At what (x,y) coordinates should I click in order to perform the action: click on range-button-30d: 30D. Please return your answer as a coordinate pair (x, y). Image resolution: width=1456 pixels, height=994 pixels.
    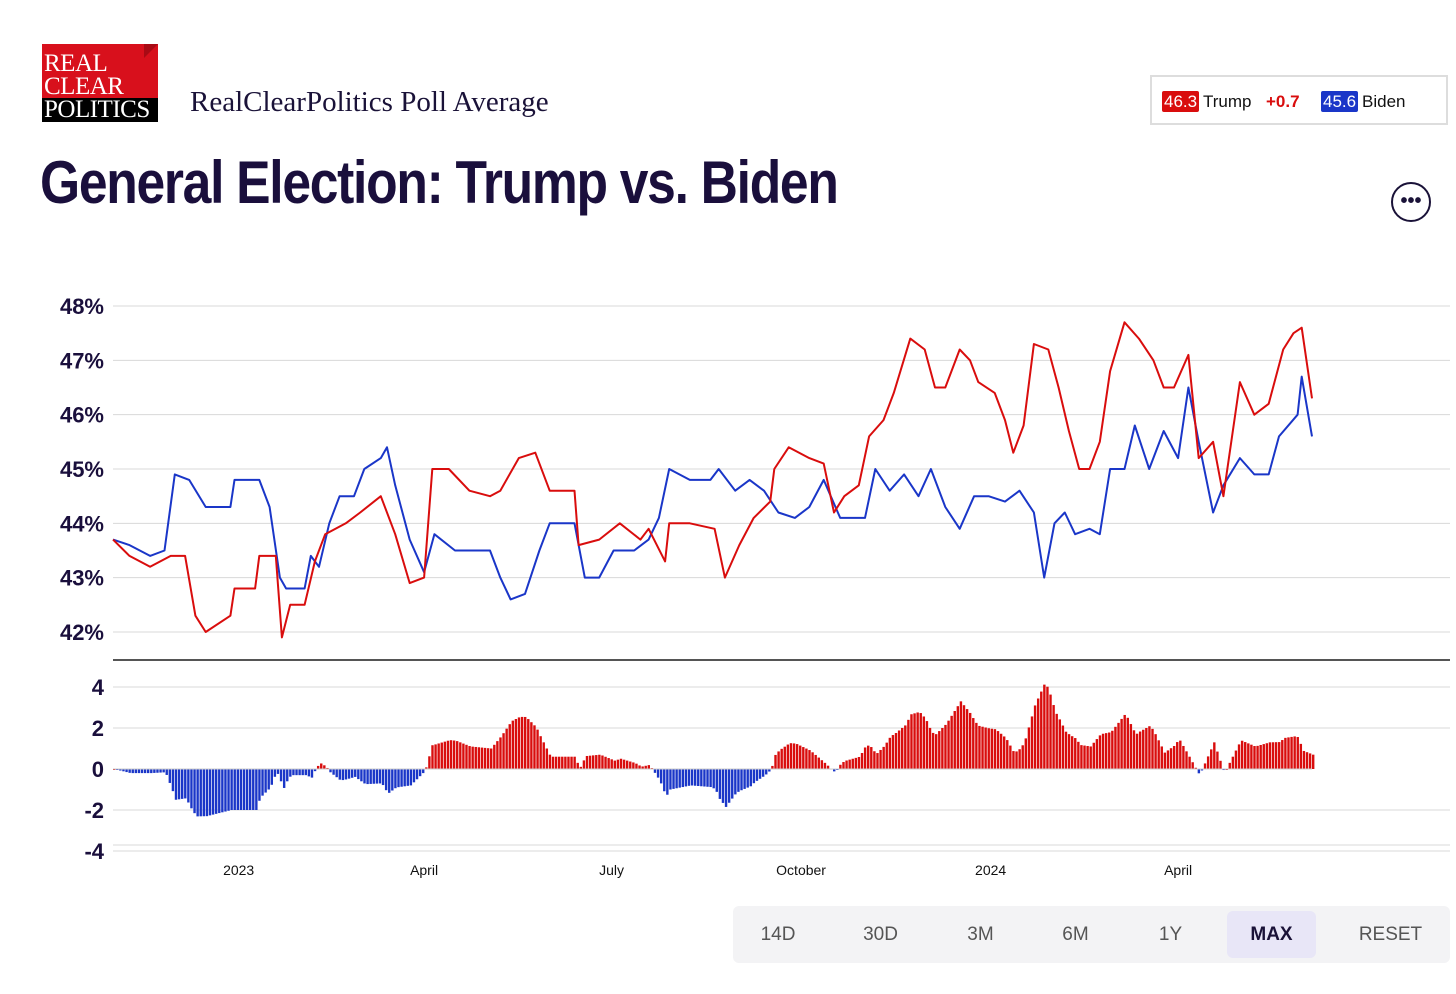
    Looking at the image, I should click on (880, 934).